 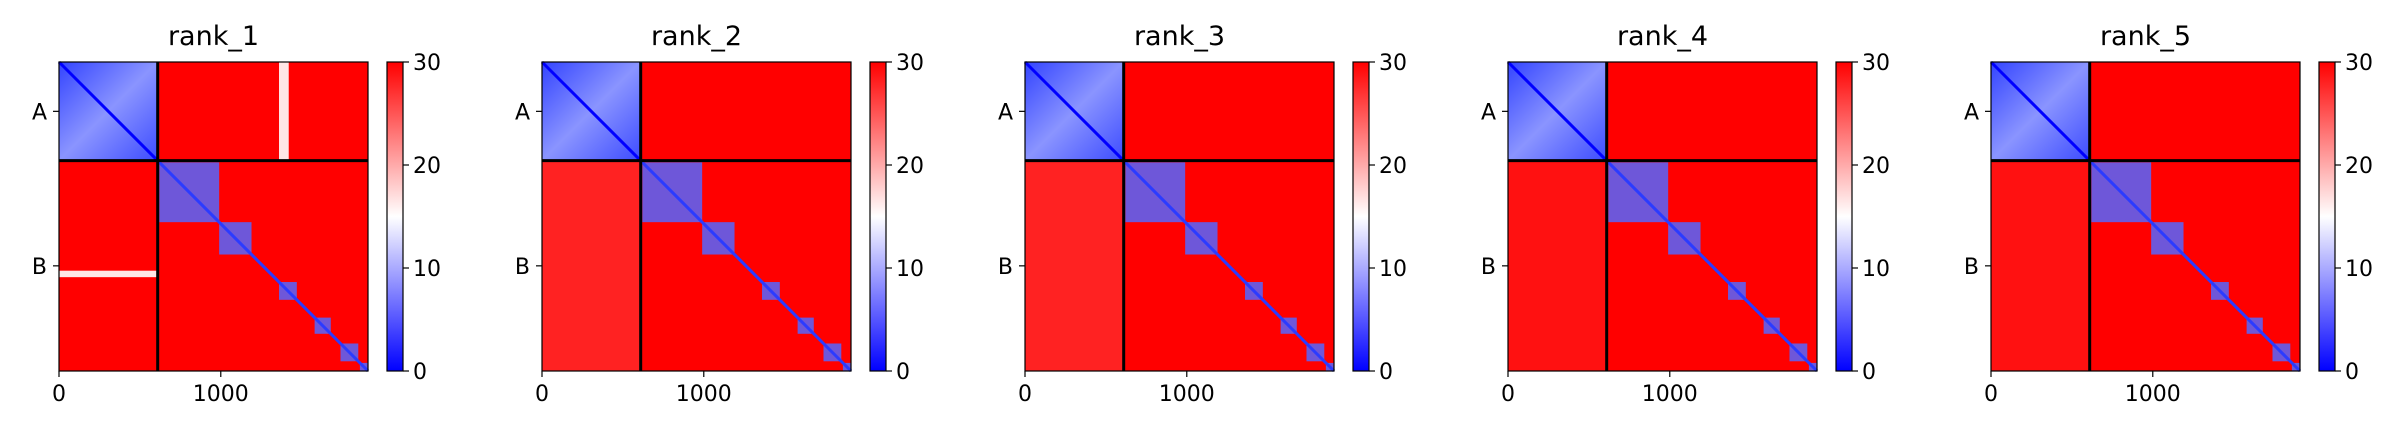 I want to click on panel-title: rank_3, so click(x=1179, y=36).